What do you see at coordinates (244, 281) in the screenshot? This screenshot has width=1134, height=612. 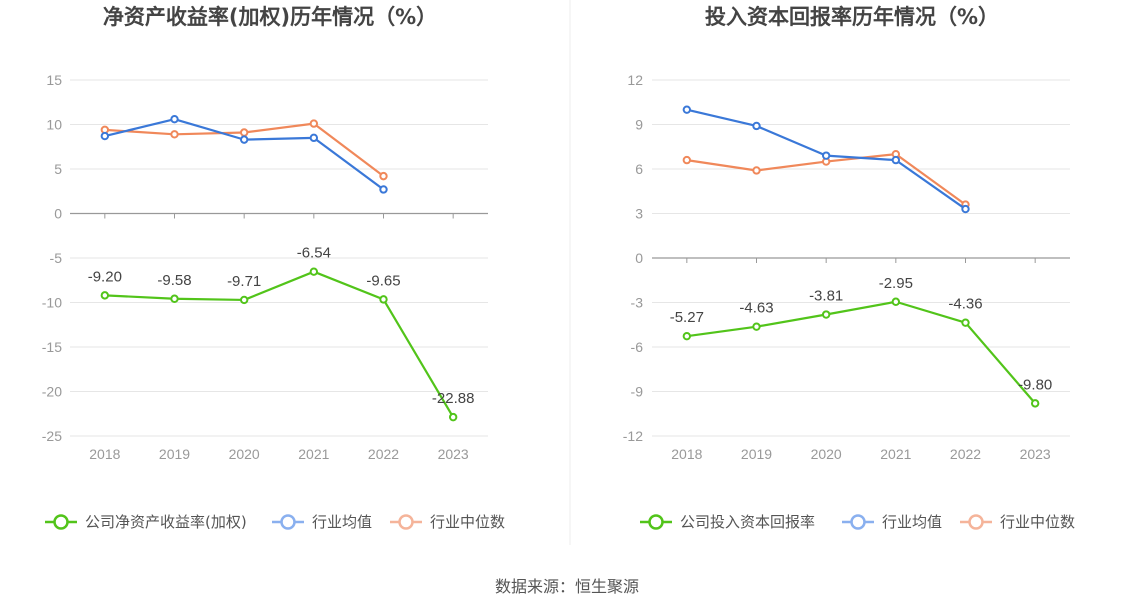 I see `data-label: -9.71` at bounding box center [244, 281].